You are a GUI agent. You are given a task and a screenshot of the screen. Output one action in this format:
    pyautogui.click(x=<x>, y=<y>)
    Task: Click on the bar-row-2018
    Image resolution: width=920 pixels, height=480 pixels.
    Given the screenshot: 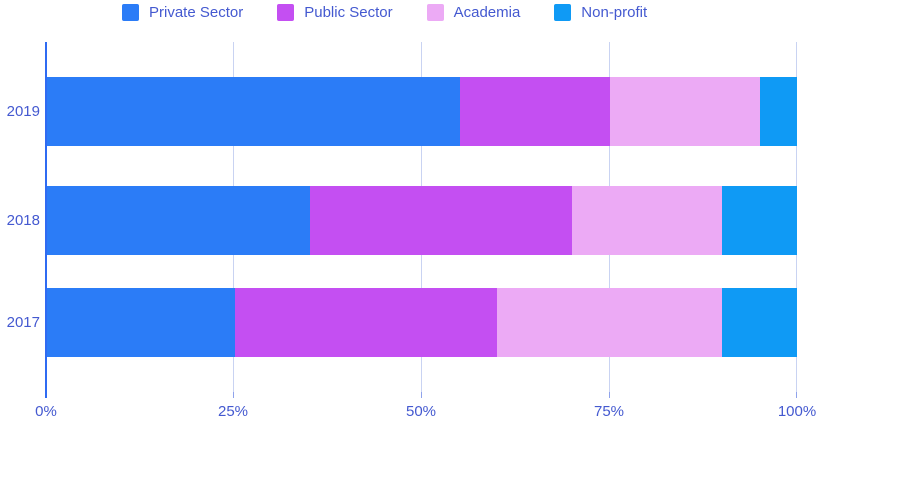 What is the action you would take?
    pyautogui.click(x=422, y=220)
    